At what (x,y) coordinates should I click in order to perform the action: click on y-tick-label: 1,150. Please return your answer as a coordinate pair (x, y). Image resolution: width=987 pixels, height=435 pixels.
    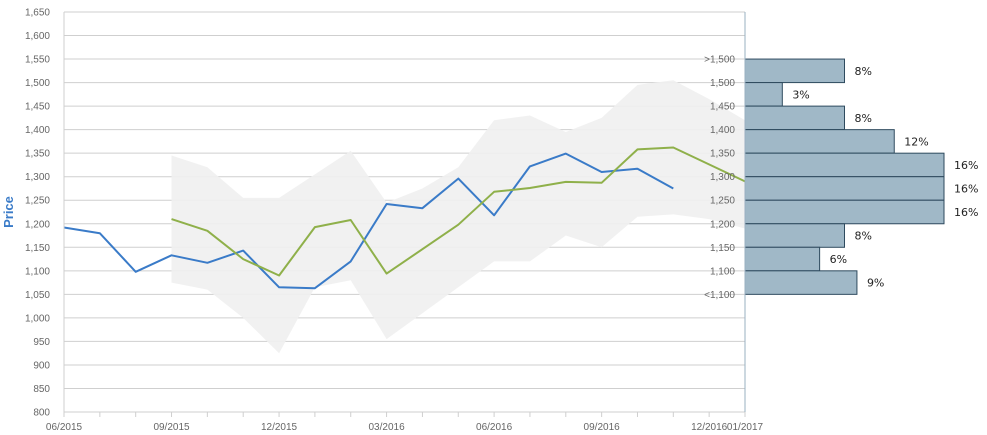
    Looking at the image, I should click on (37, 248).